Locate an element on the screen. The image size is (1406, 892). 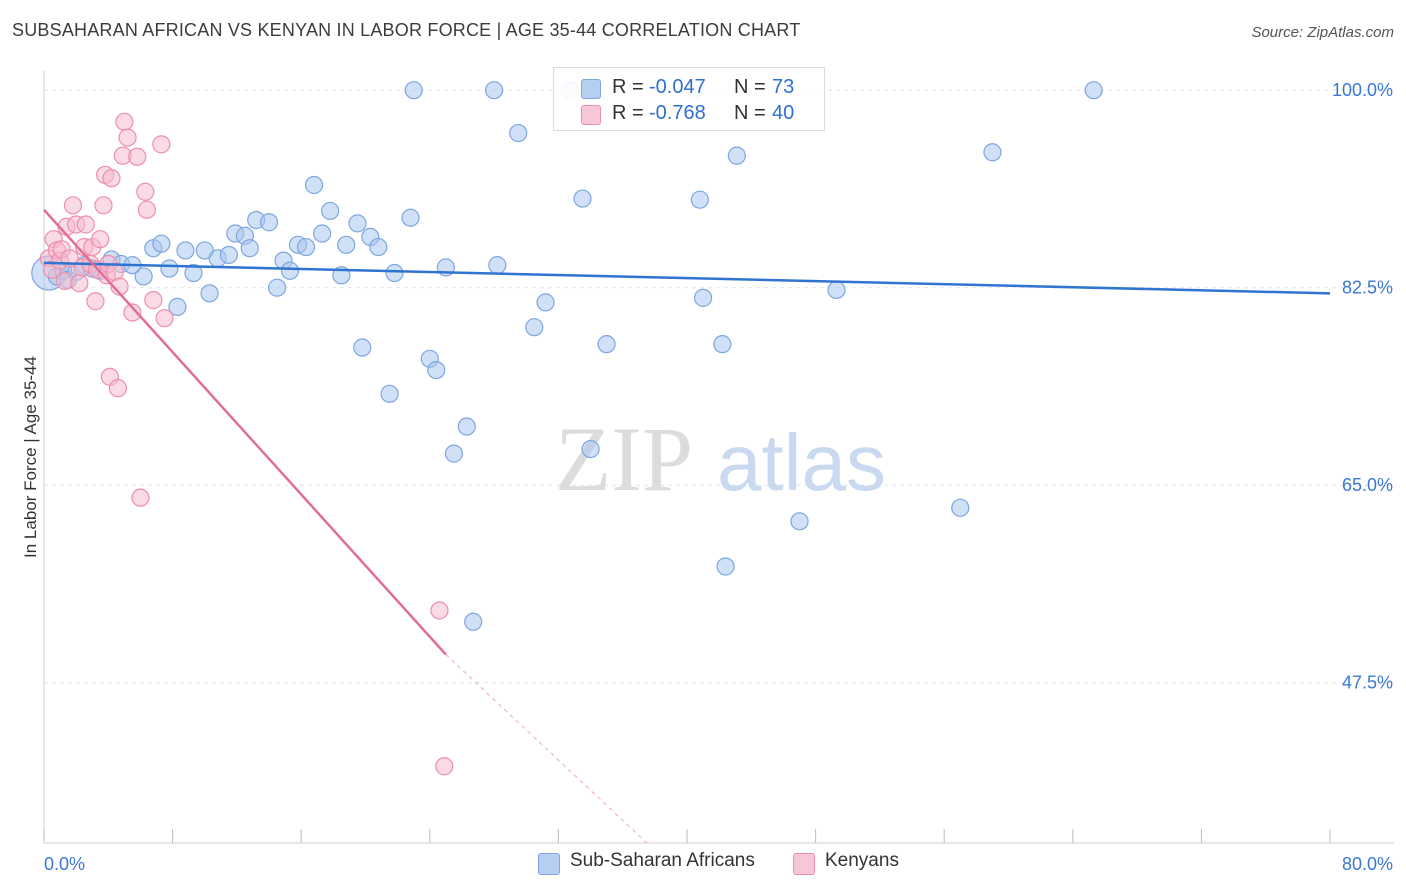
bottom-legend-label: Sub-Saharan Africans is located at coordinates (662, 860).